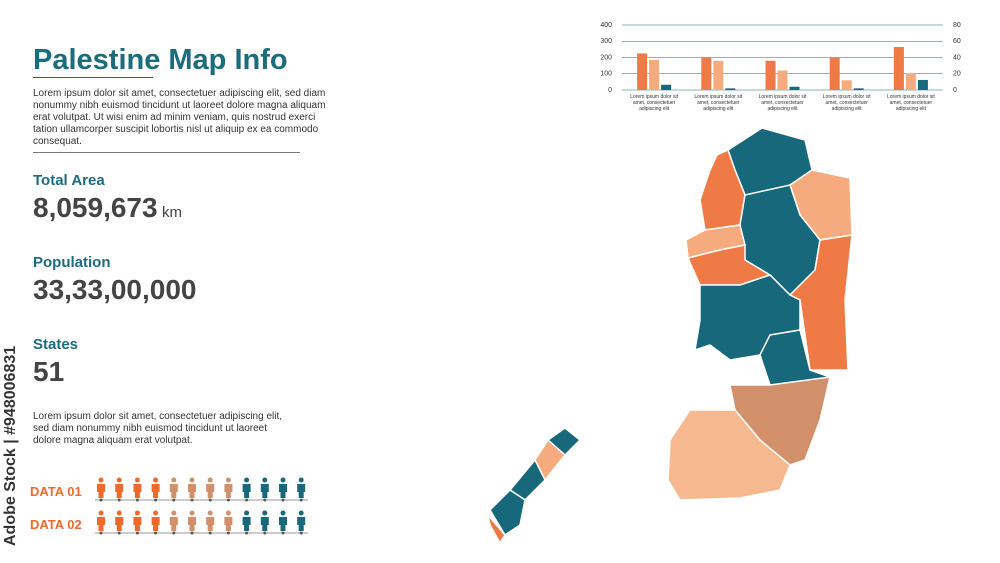 This screenshot has height=563, width=1000. Describe the element at coordinates (160, 60) in the screenshot. I see `title: Palestine Map Info` at that location.